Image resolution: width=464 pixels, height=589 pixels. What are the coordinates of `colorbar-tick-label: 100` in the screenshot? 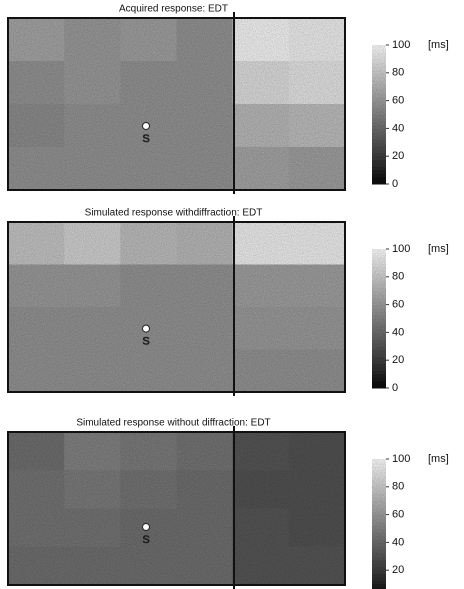 It's located at (401, 249).